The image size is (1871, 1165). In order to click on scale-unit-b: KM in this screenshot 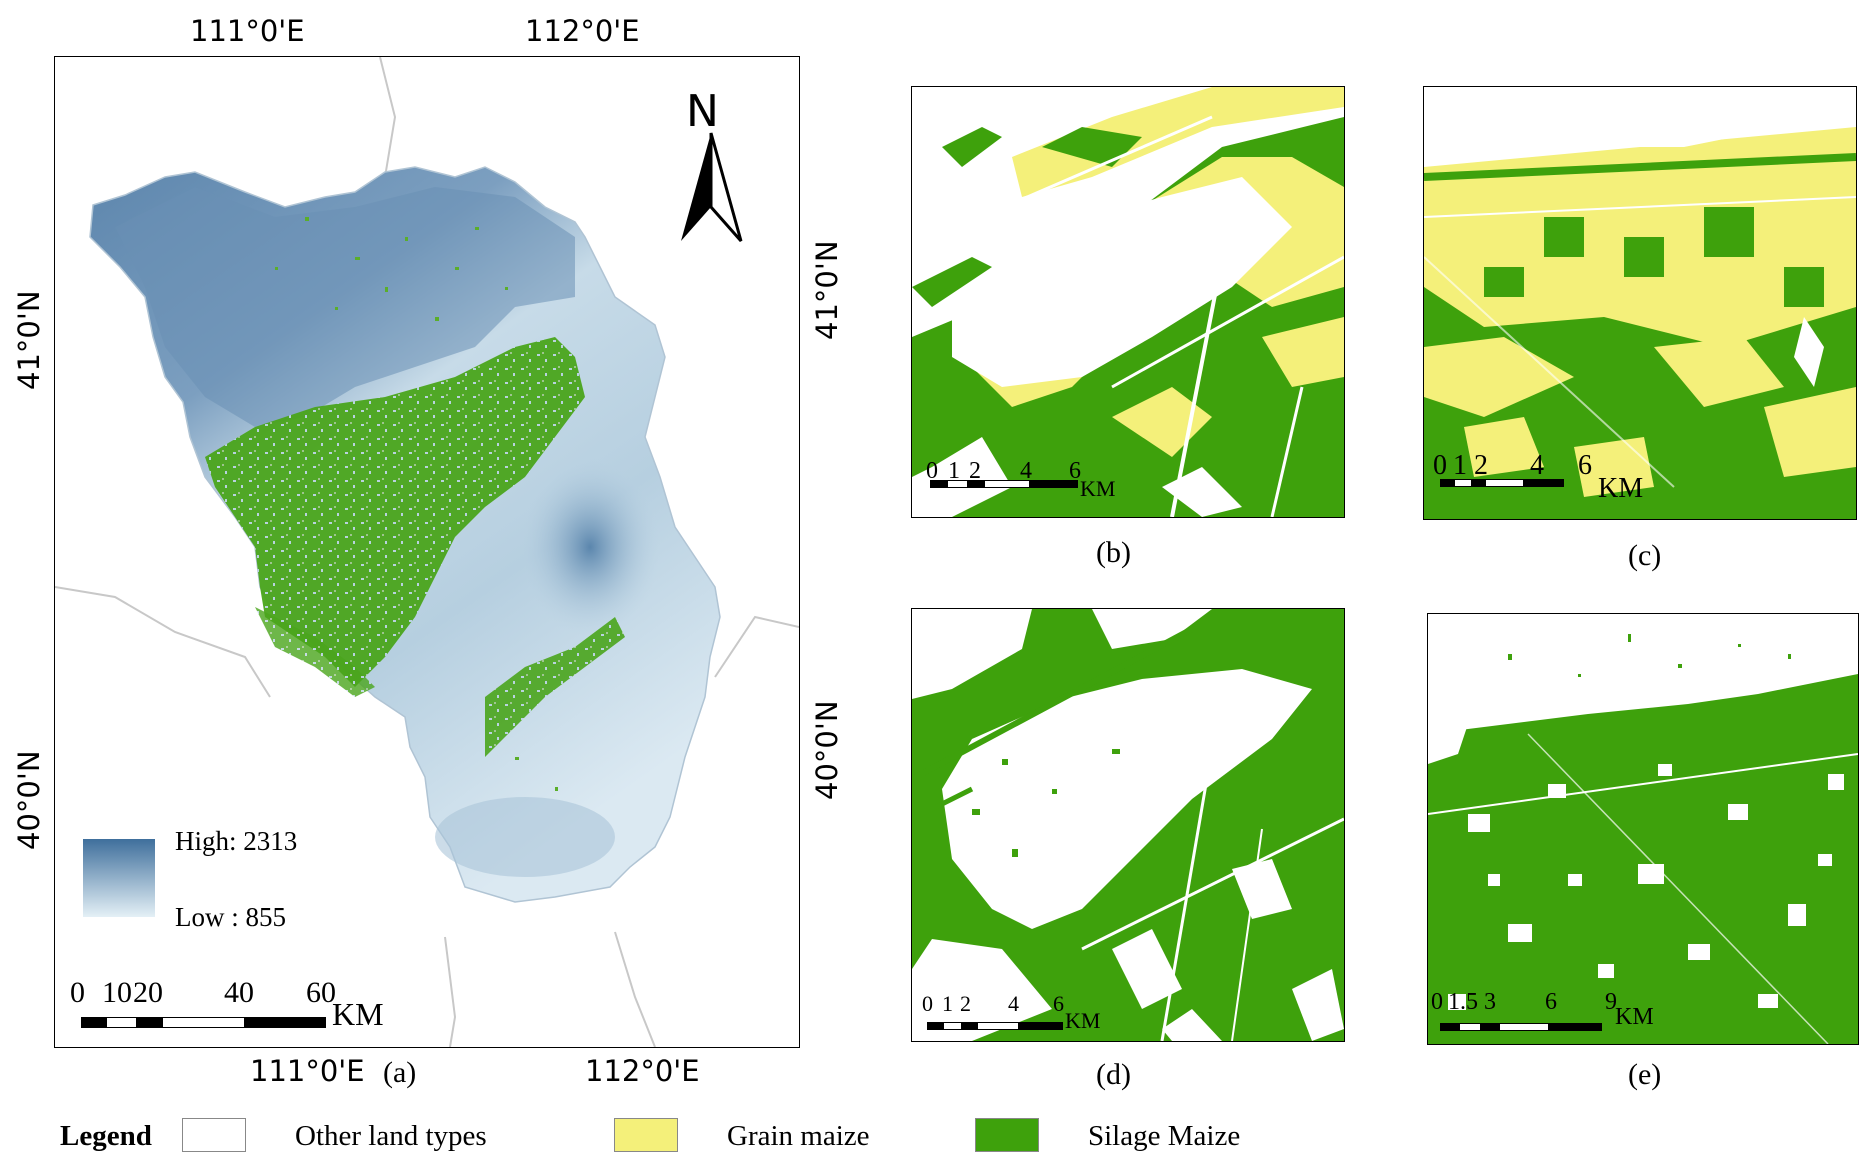, I will do `click(1098, 488)`.